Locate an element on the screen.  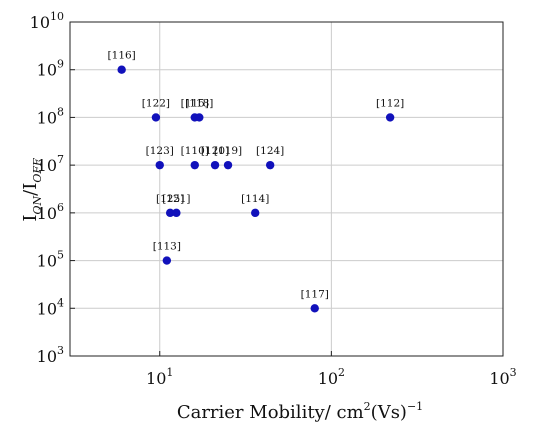
data-point-label: [110] is located at coordinates (195, 151).